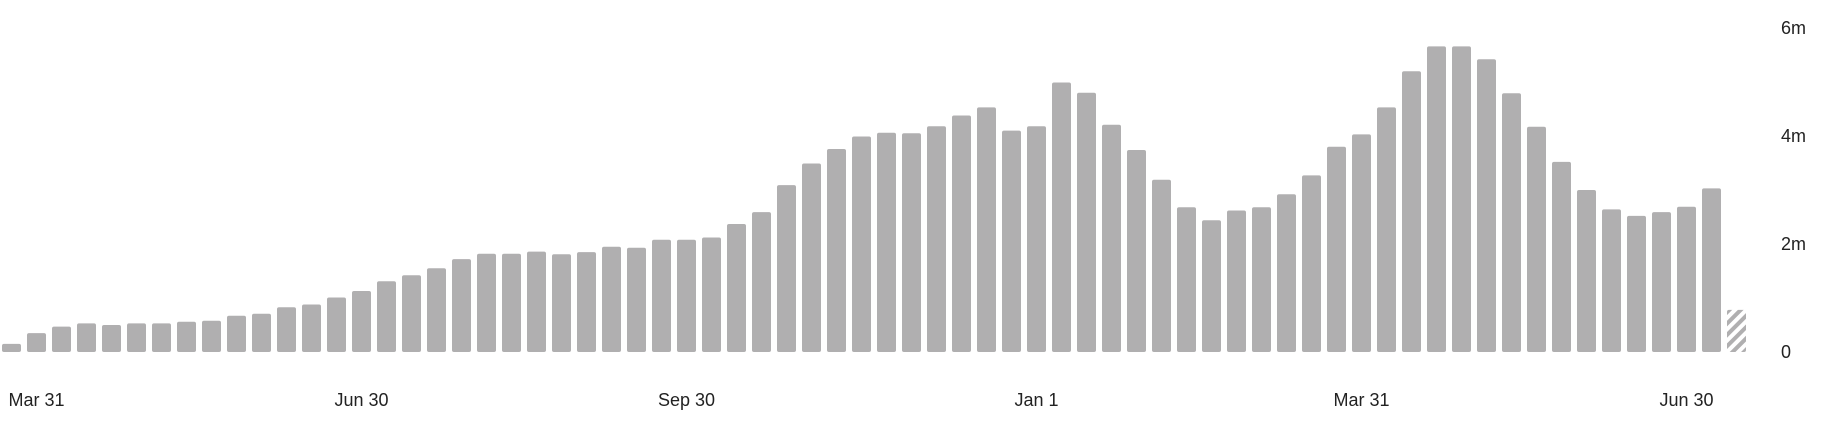 The image size is (1822, 429). Describe the element at coordinates (1786, 352) in the screenshot. I see `y-tick-label: 0` at that location.